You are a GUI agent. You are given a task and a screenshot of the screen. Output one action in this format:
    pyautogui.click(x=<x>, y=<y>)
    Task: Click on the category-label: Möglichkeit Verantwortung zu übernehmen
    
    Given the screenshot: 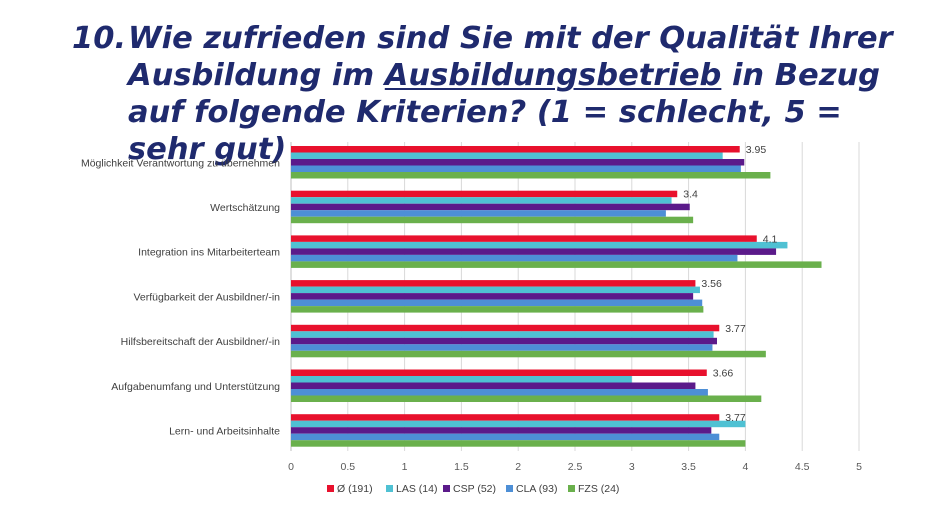 What is the action you would take?
    pyautogui.click(x=180, y=163)
    